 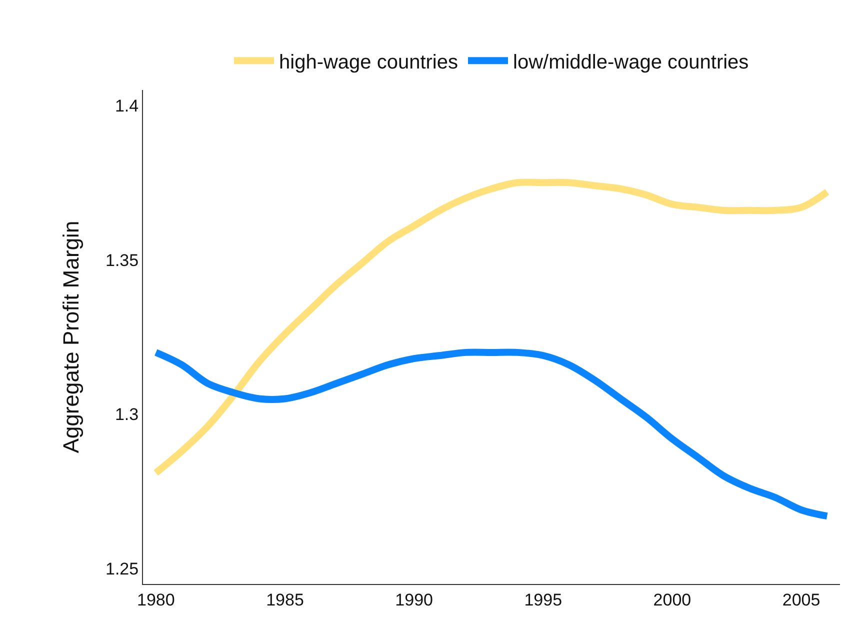 I want to click on legend-label: low/middle-wage countries, so click(x=631, y=62).